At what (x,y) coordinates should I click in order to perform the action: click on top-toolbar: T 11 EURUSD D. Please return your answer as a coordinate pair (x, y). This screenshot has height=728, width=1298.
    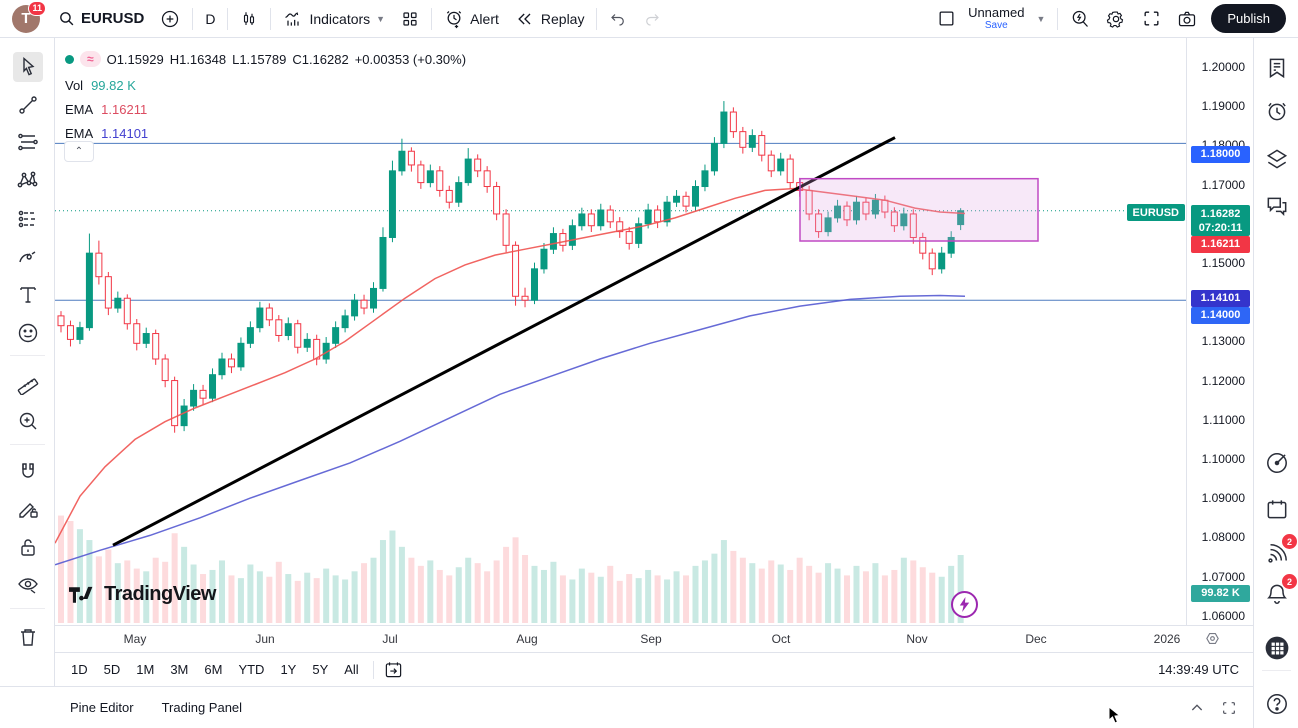
    Looking at the image, I should click on (649, 19).